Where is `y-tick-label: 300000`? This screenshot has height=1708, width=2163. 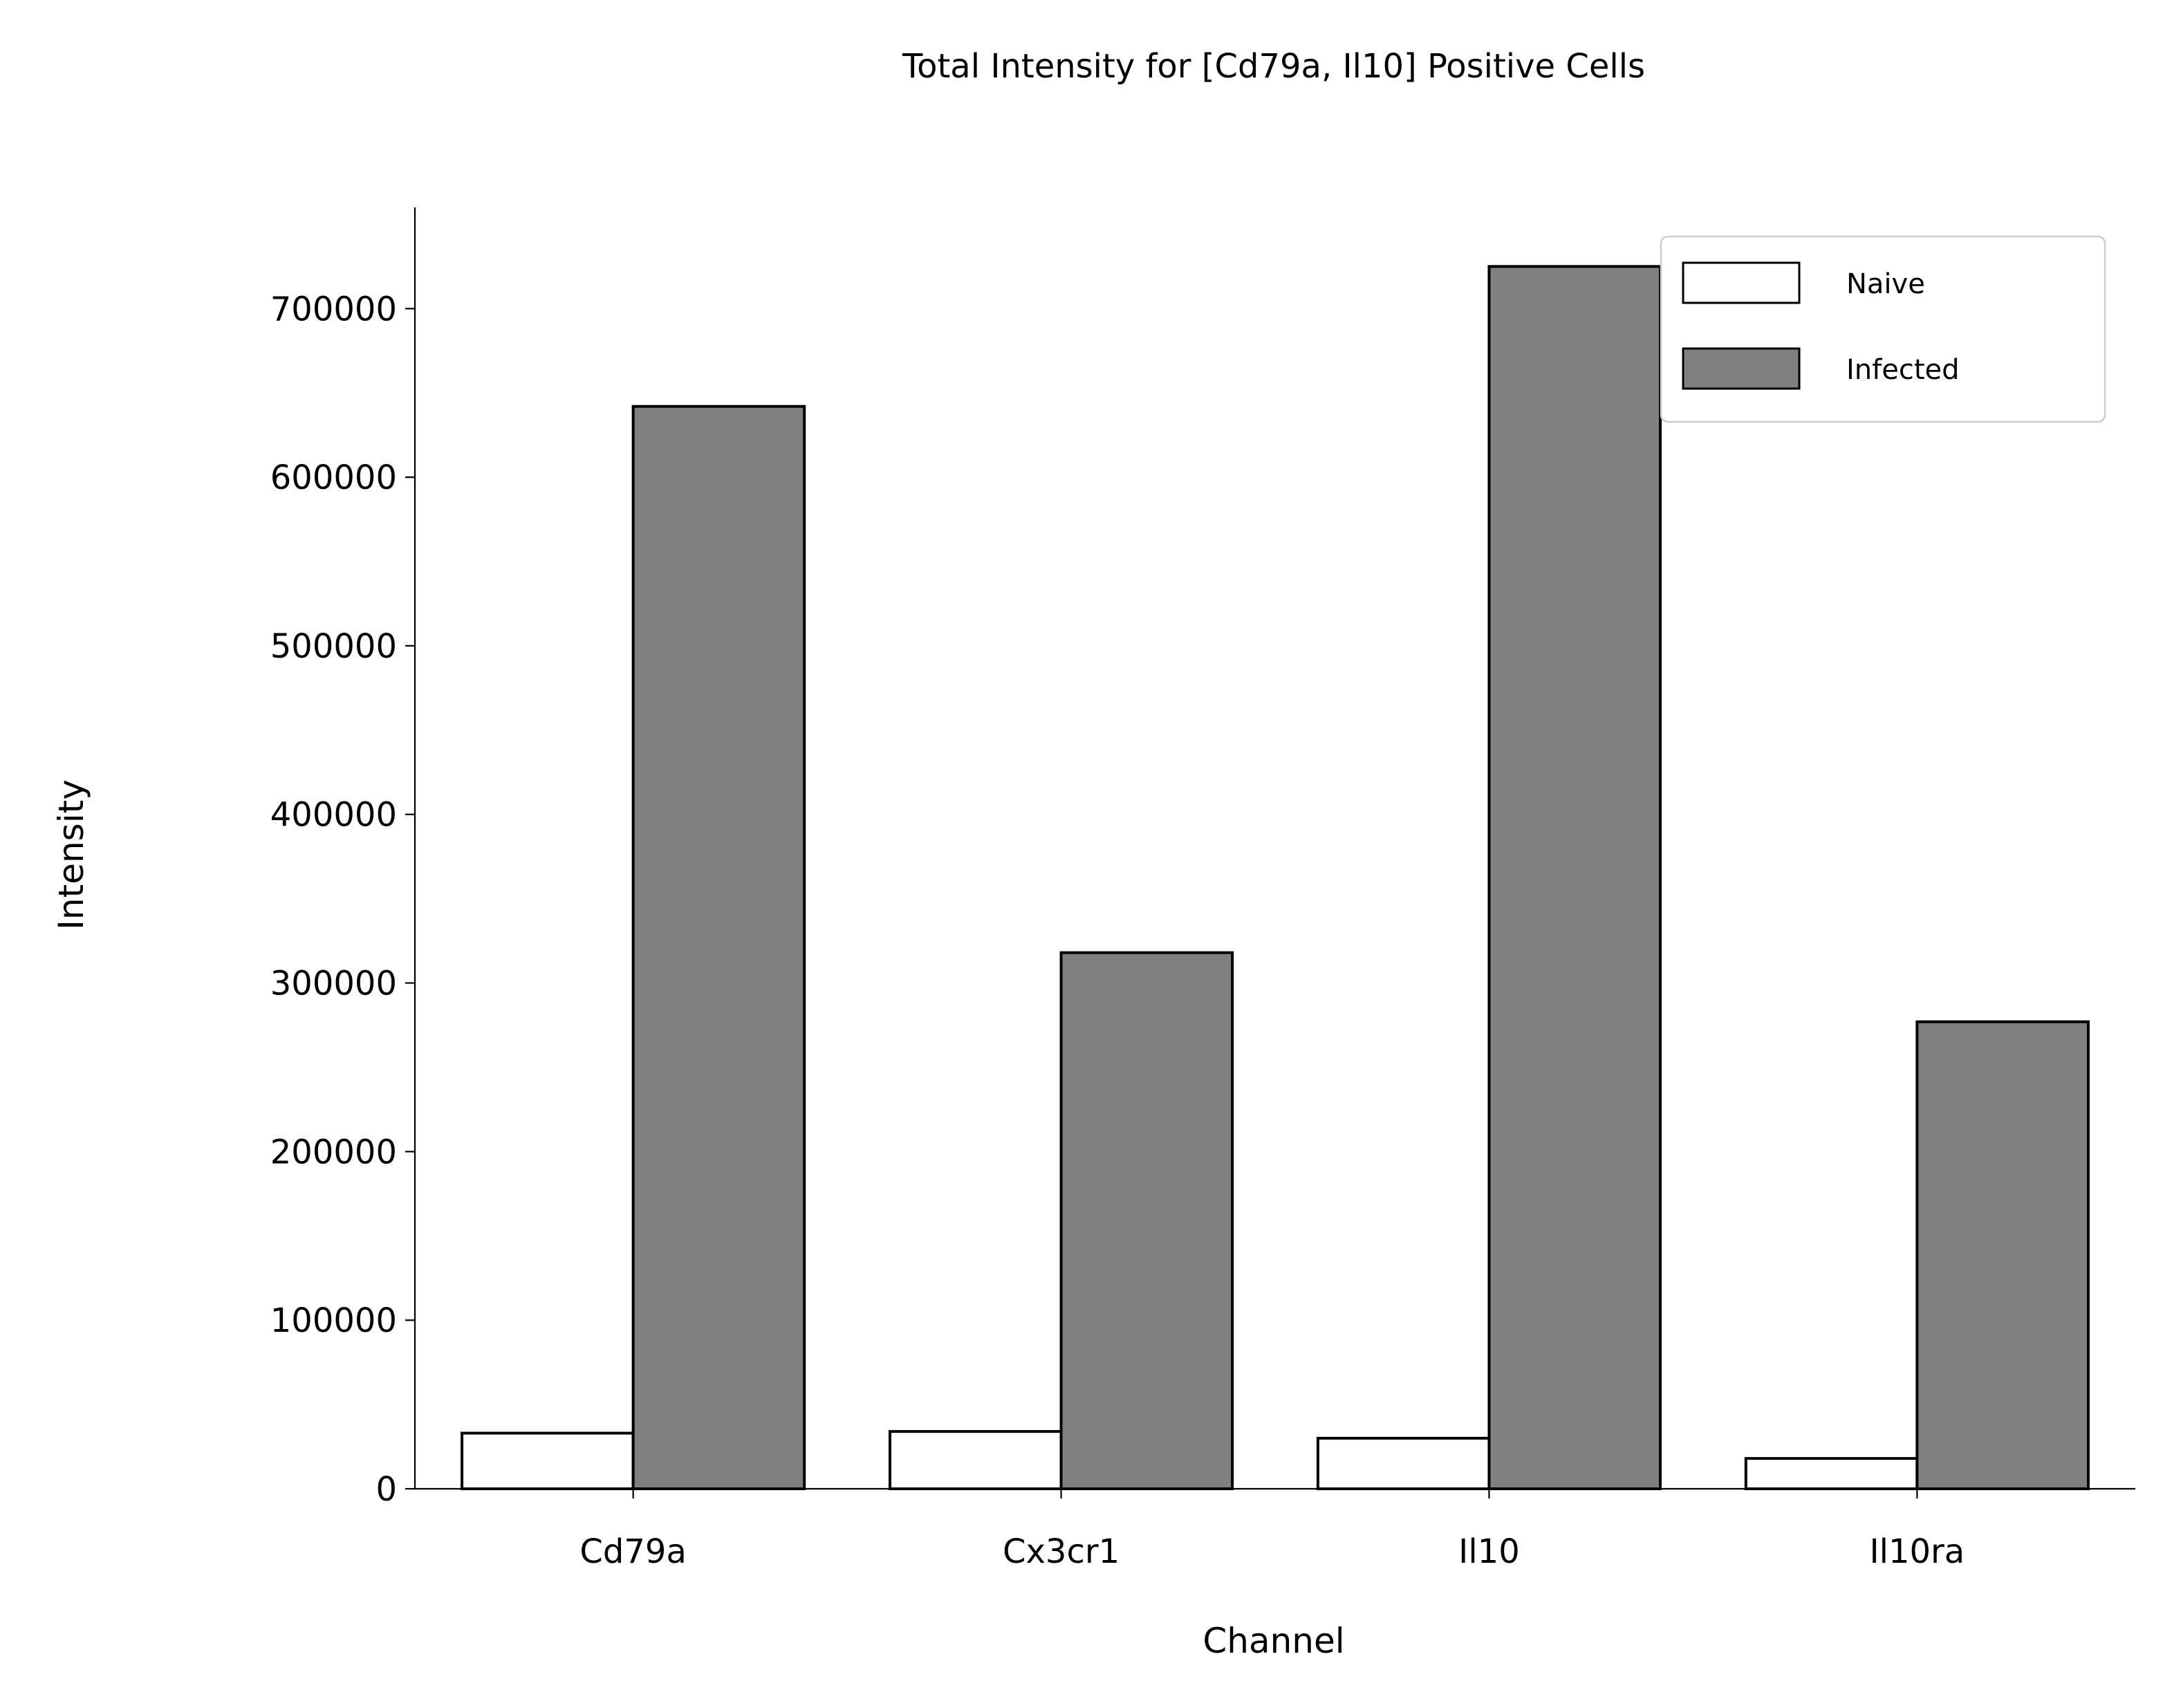
y-tick-label: 300000 is located at coordinates (333, 984).